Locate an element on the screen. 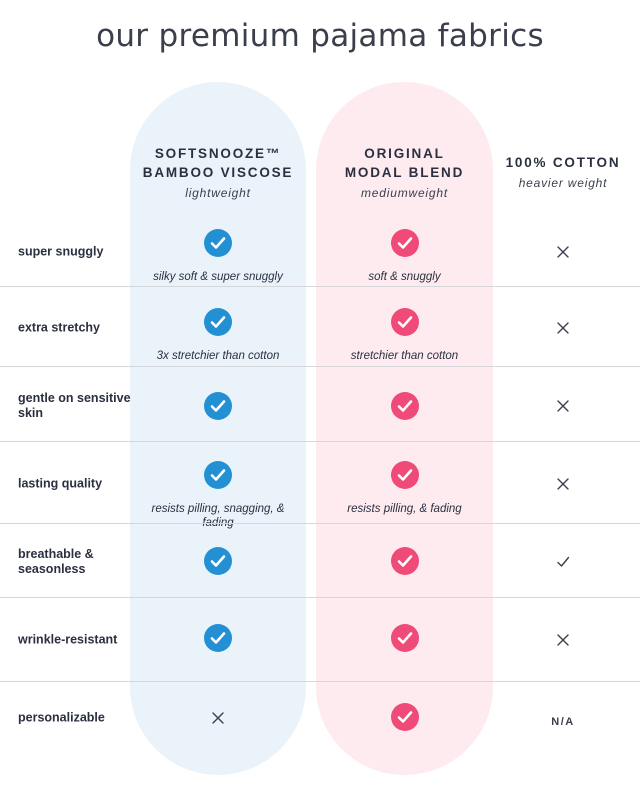 The image size is (640, 791). modal-name-line2: MODAL BLEND is located at coordinates (404, 172).